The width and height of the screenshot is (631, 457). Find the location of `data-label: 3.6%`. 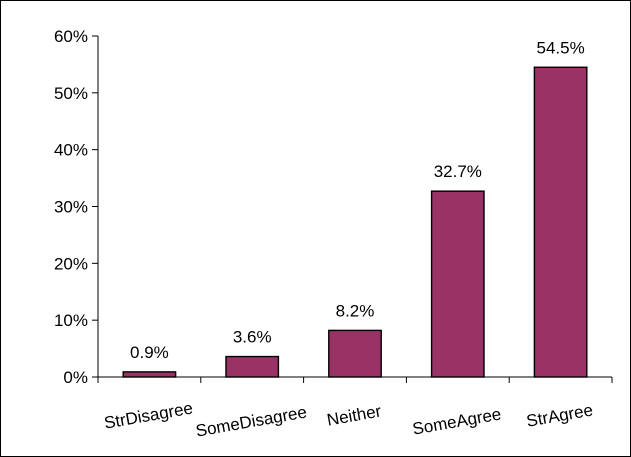

data-label: 3.6% is located at coordinates (252, 337).